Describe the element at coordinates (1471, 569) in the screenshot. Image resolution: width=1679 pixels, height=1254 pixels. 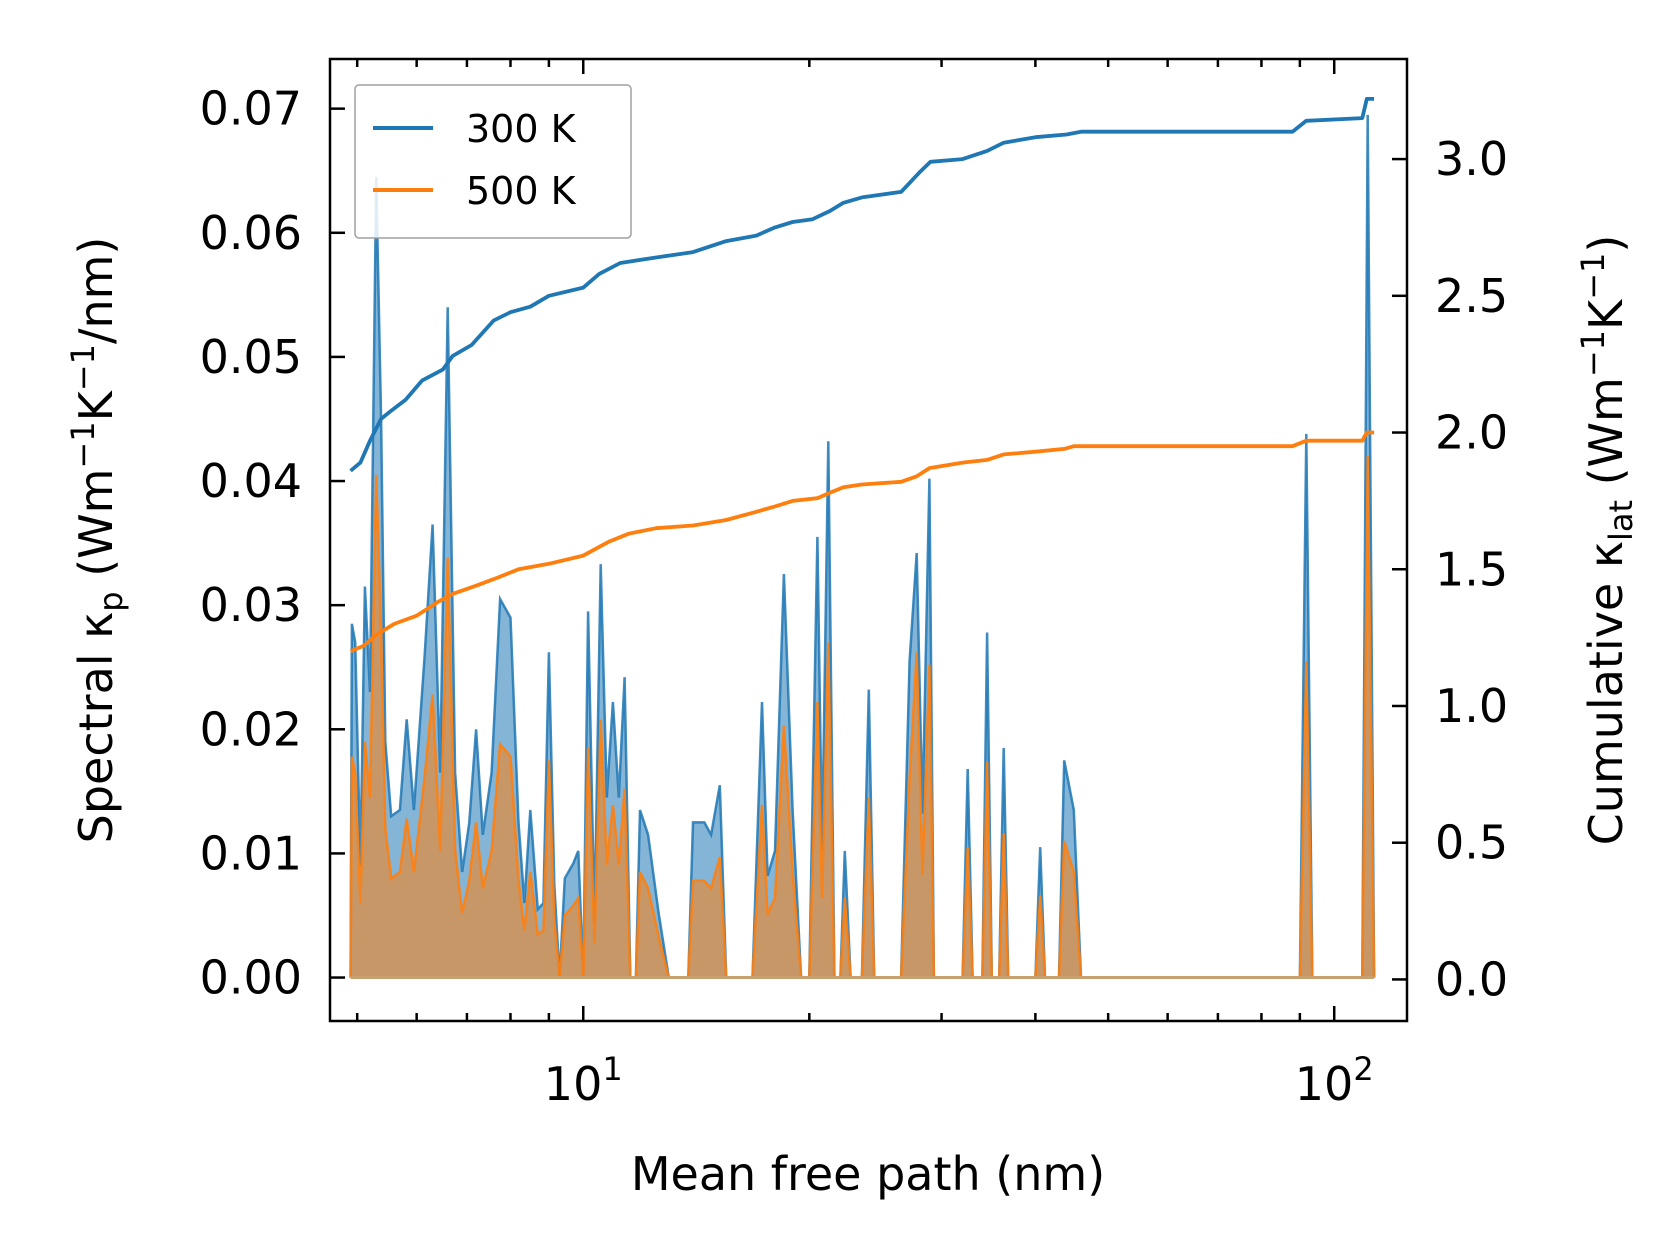
I see `right-y-tick-label: 1.5` at that location.